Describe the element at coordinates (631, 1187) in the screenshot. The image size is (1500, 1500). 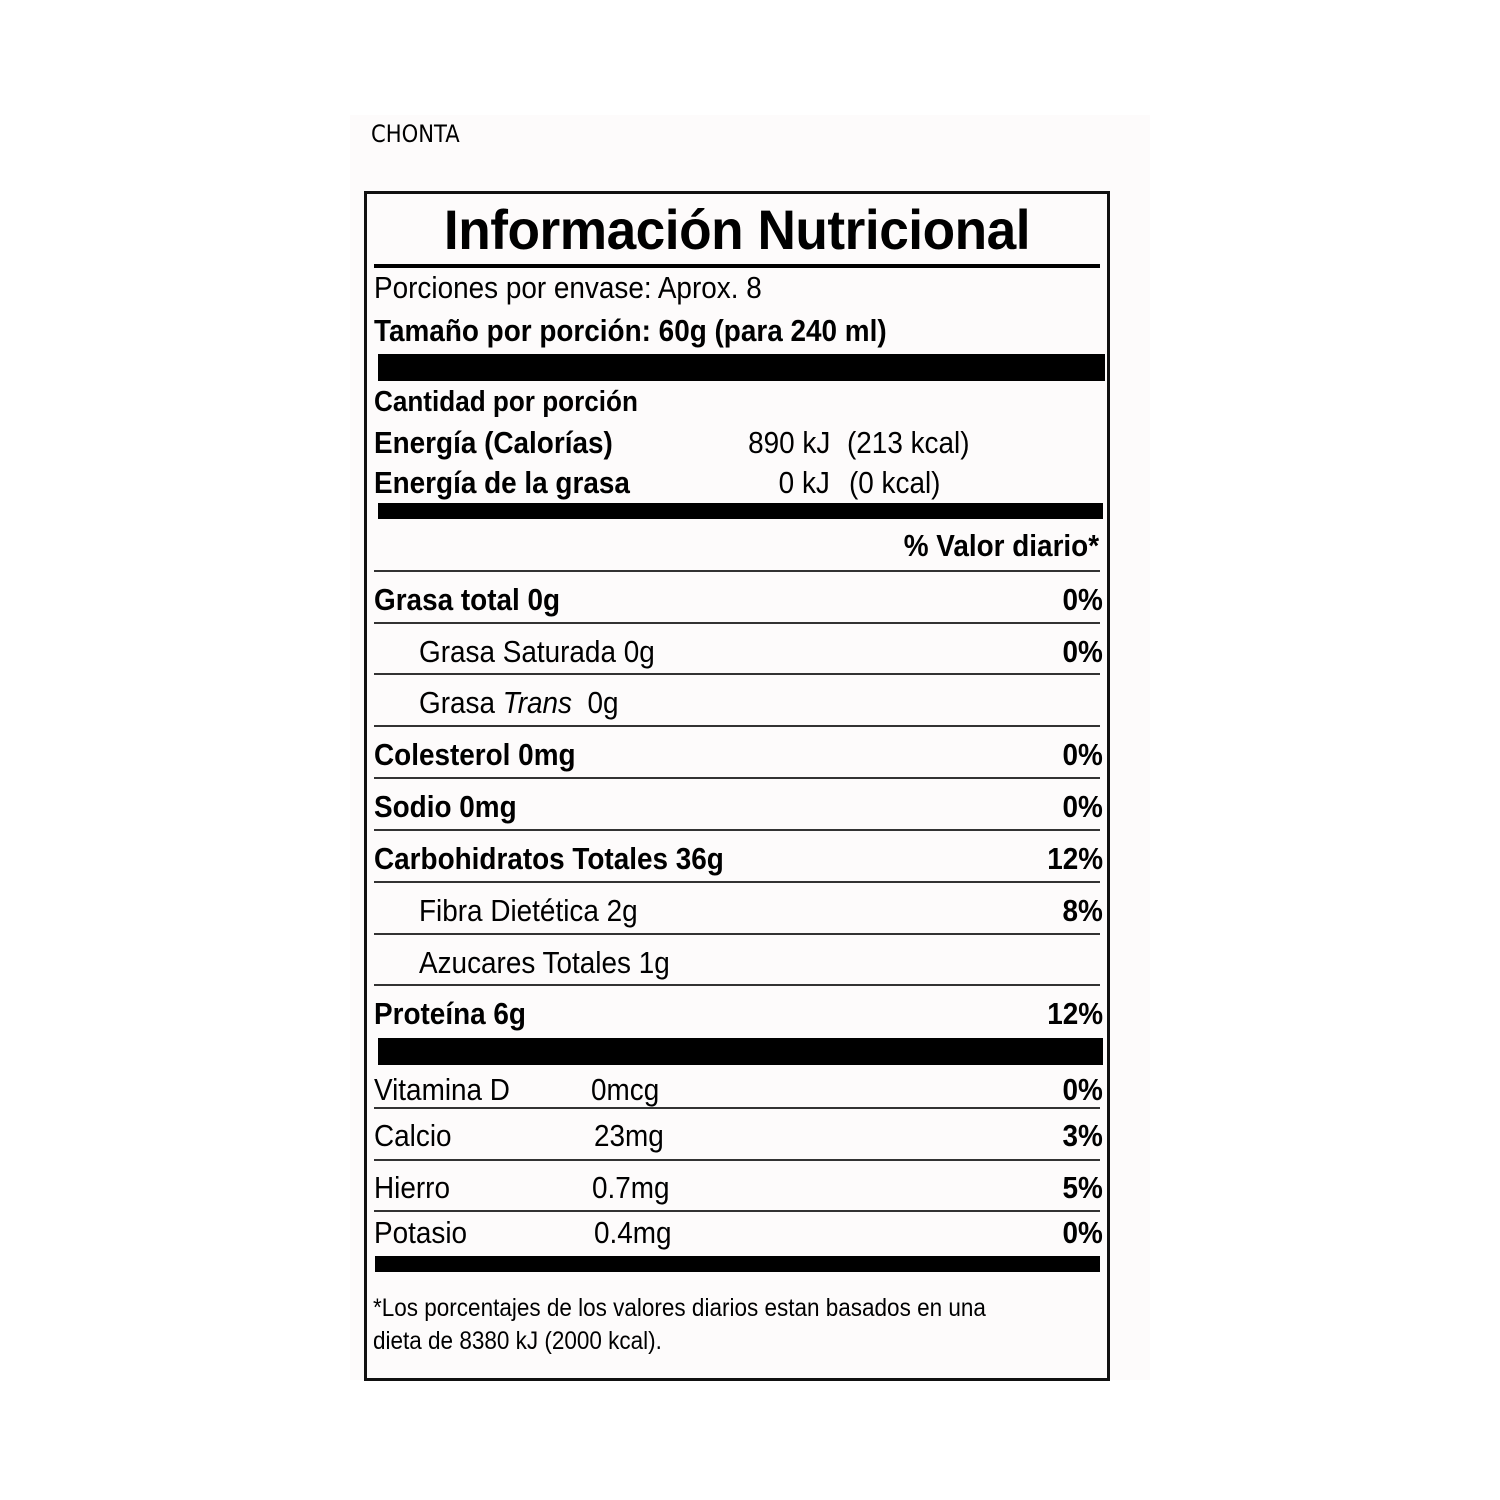
I see `iron-amount: 0.7mg` at that location.